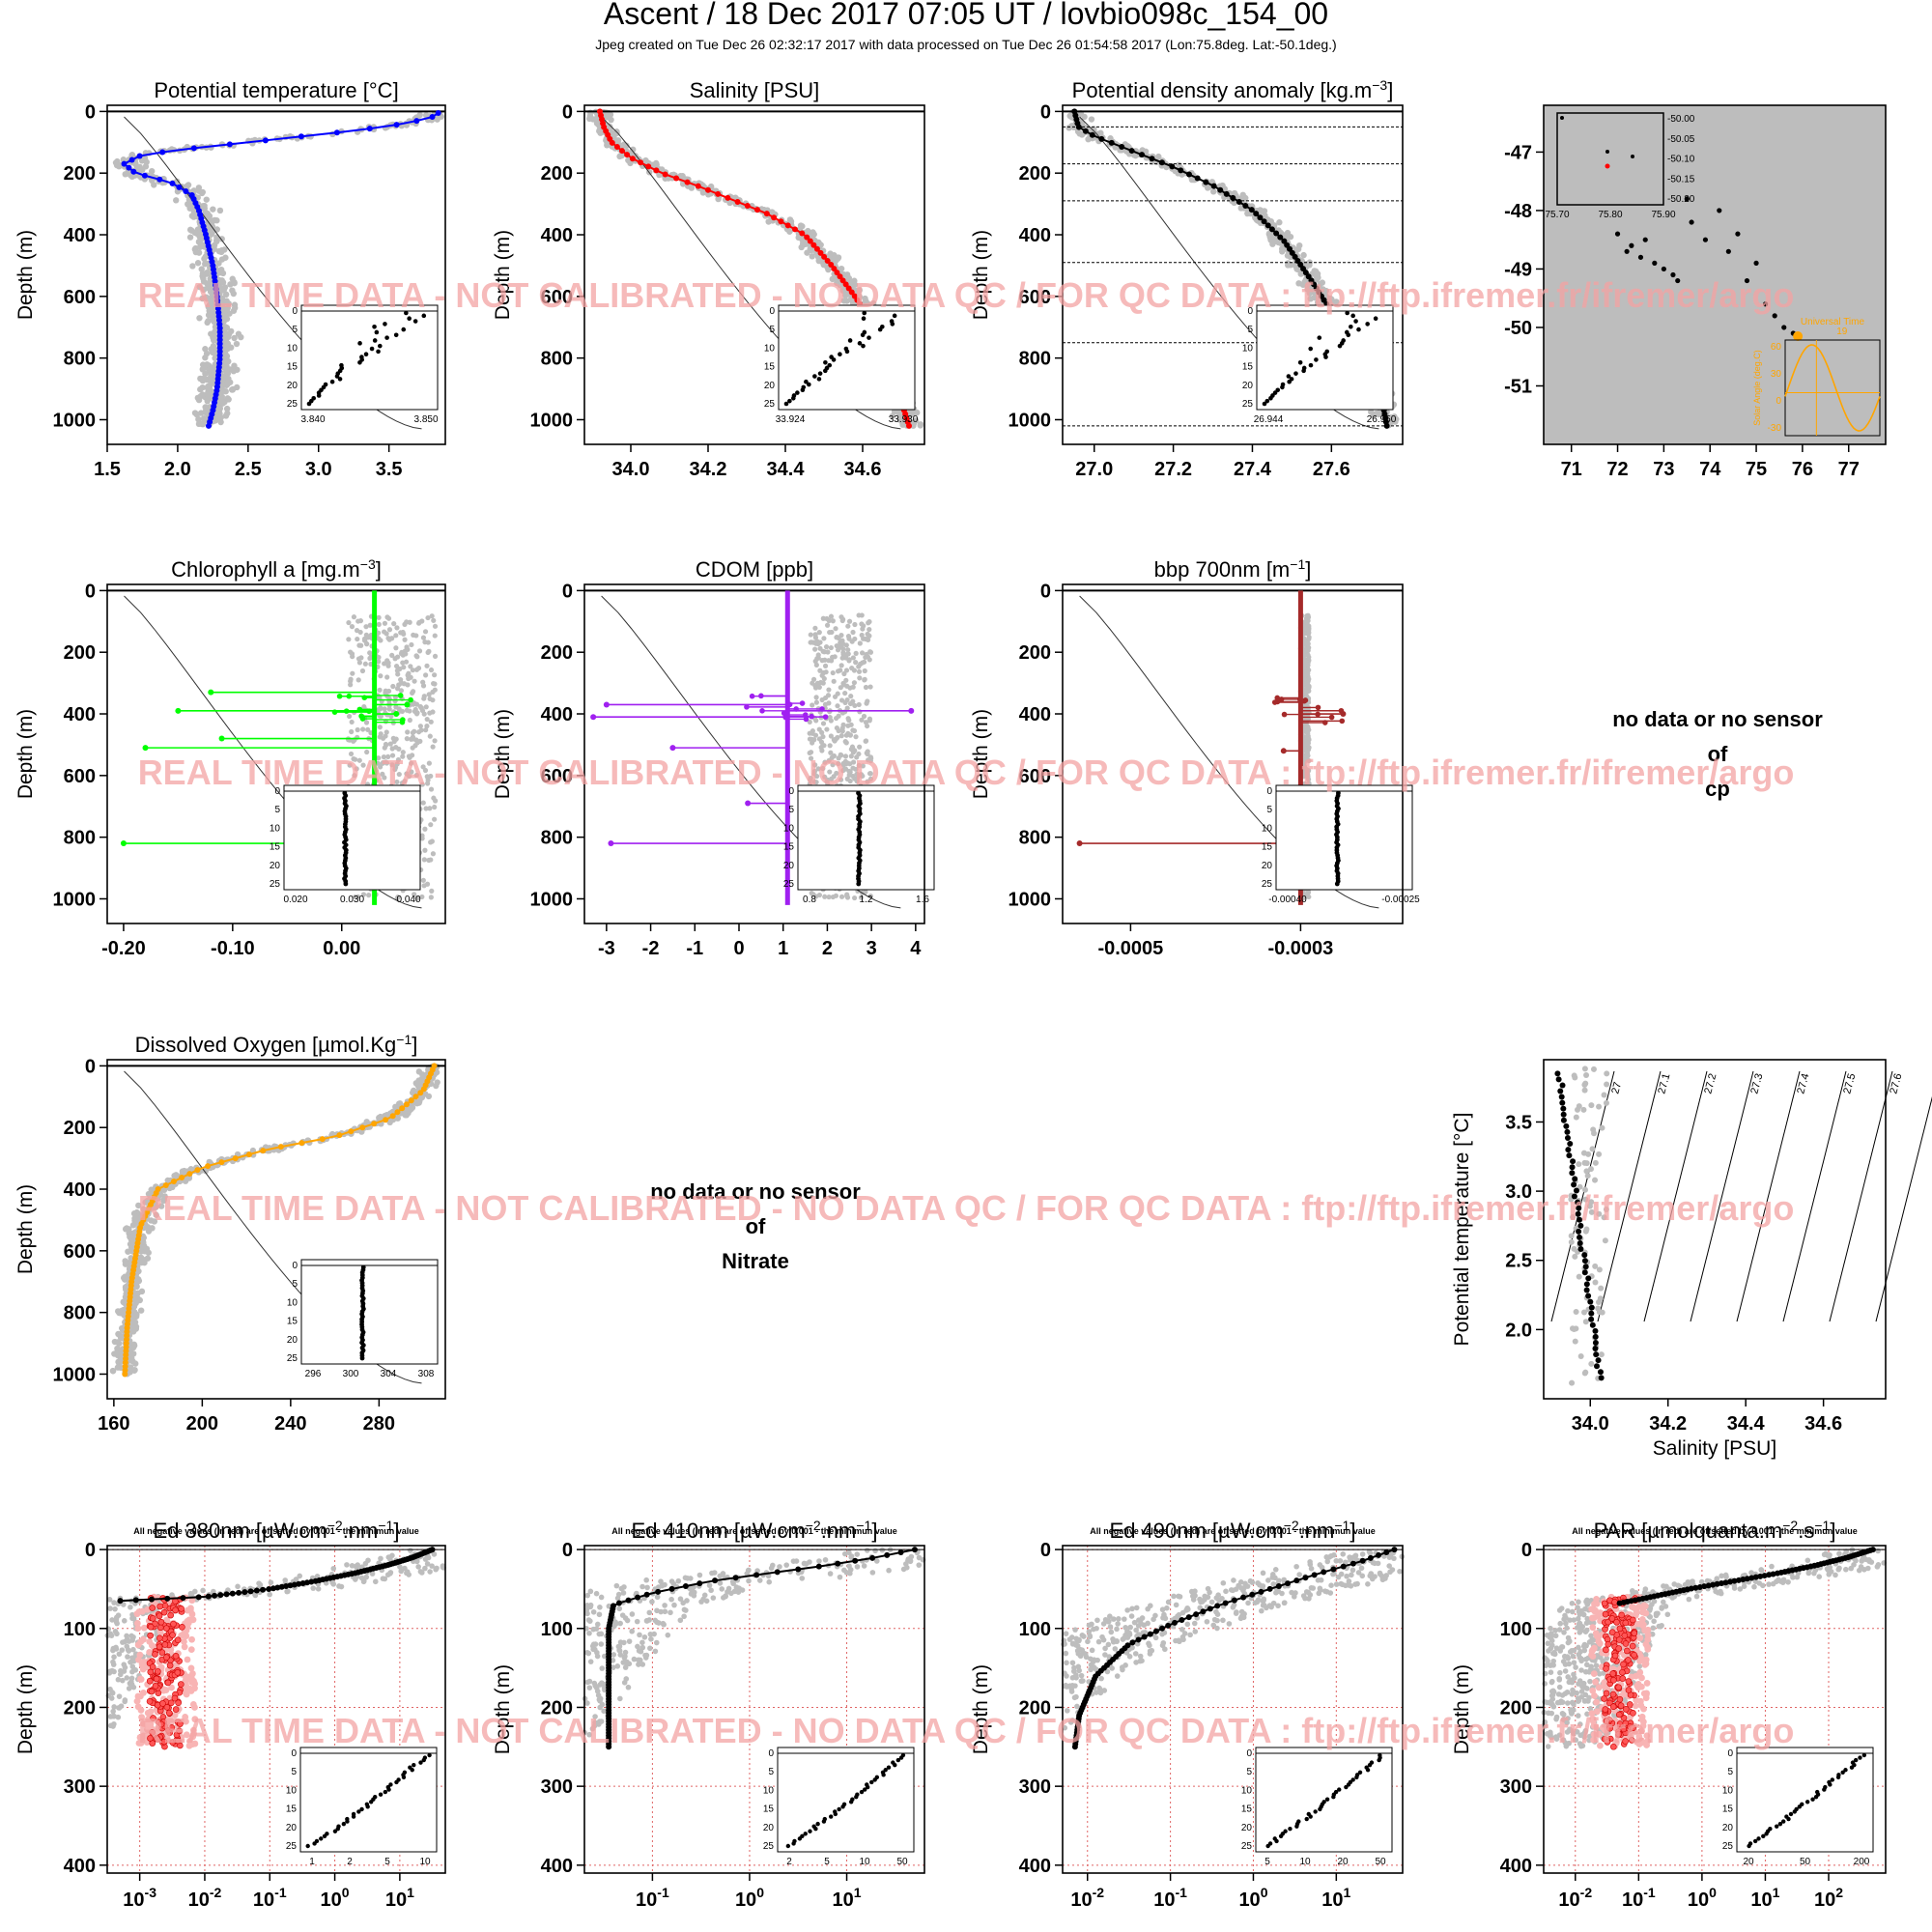 Image resolution: width=1932 pixels, height=1932 pixels. I want to click on x-tick-label: 71, so click(1571, 469).